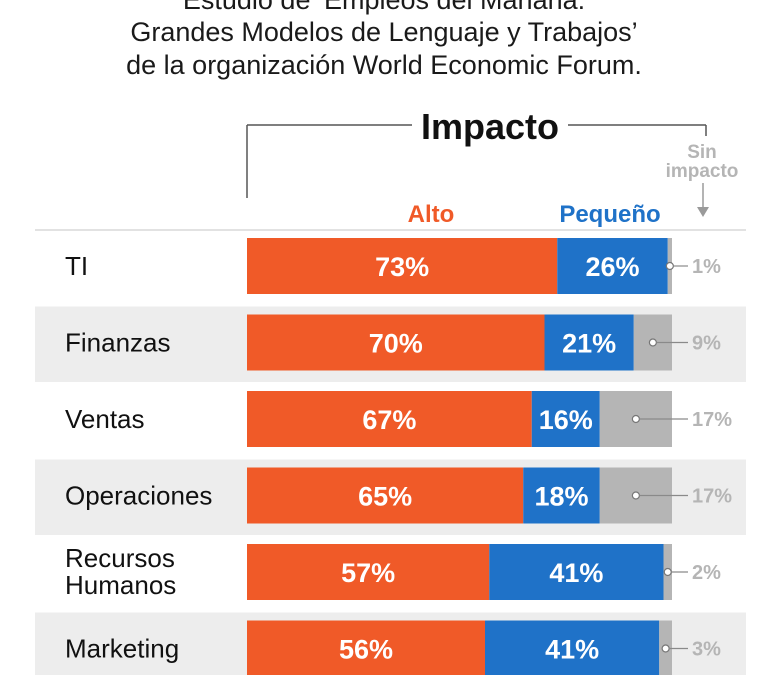 The image size is (768, 675). I want to click on data-label-alto: 67%, so click(389, 420).